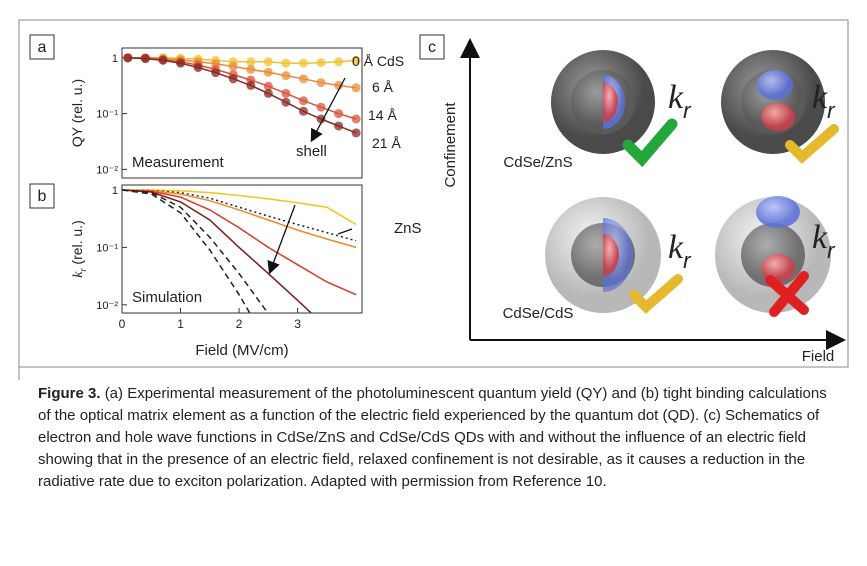 The image size is (867, 566). I want to click on x-tick-label: 2, so click(239, 324).